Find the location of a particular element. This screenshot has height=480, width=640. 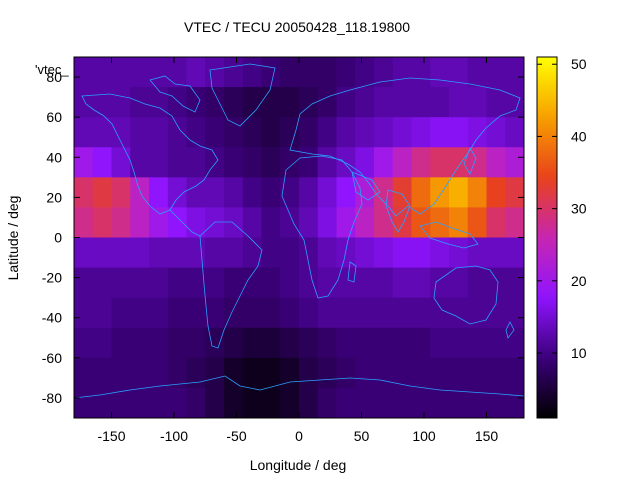

colorbar-tick-label: 40 is located at coordinates (579, 136).